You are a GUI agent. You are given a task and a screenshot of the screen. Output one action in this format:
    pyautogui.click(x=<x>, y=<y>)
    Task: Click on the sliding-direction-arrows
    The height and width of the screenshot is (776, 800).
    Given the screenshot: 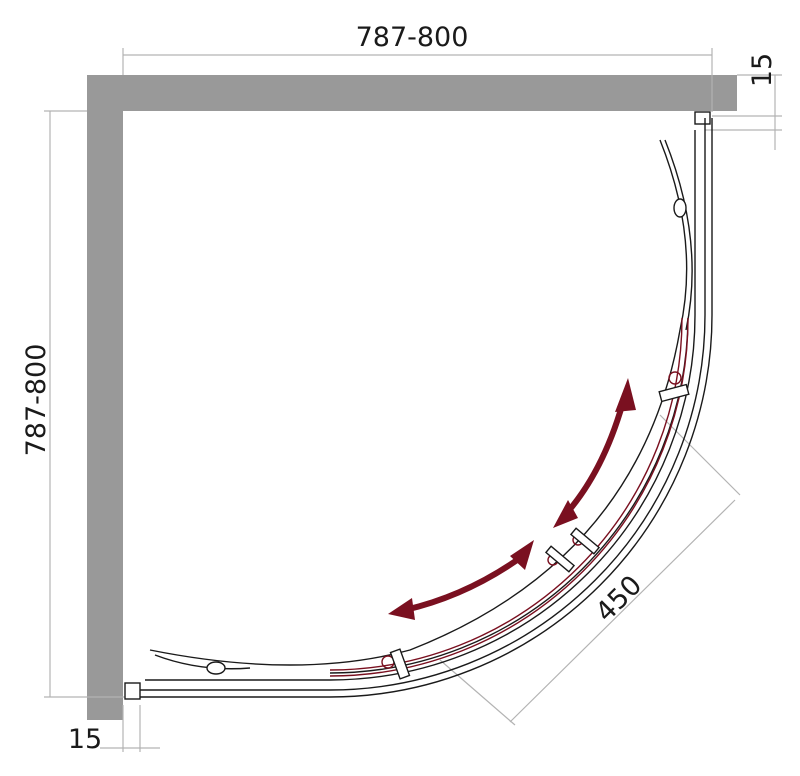 What is the action you would take?
    pyautogui.click(x=512, y=499)
    